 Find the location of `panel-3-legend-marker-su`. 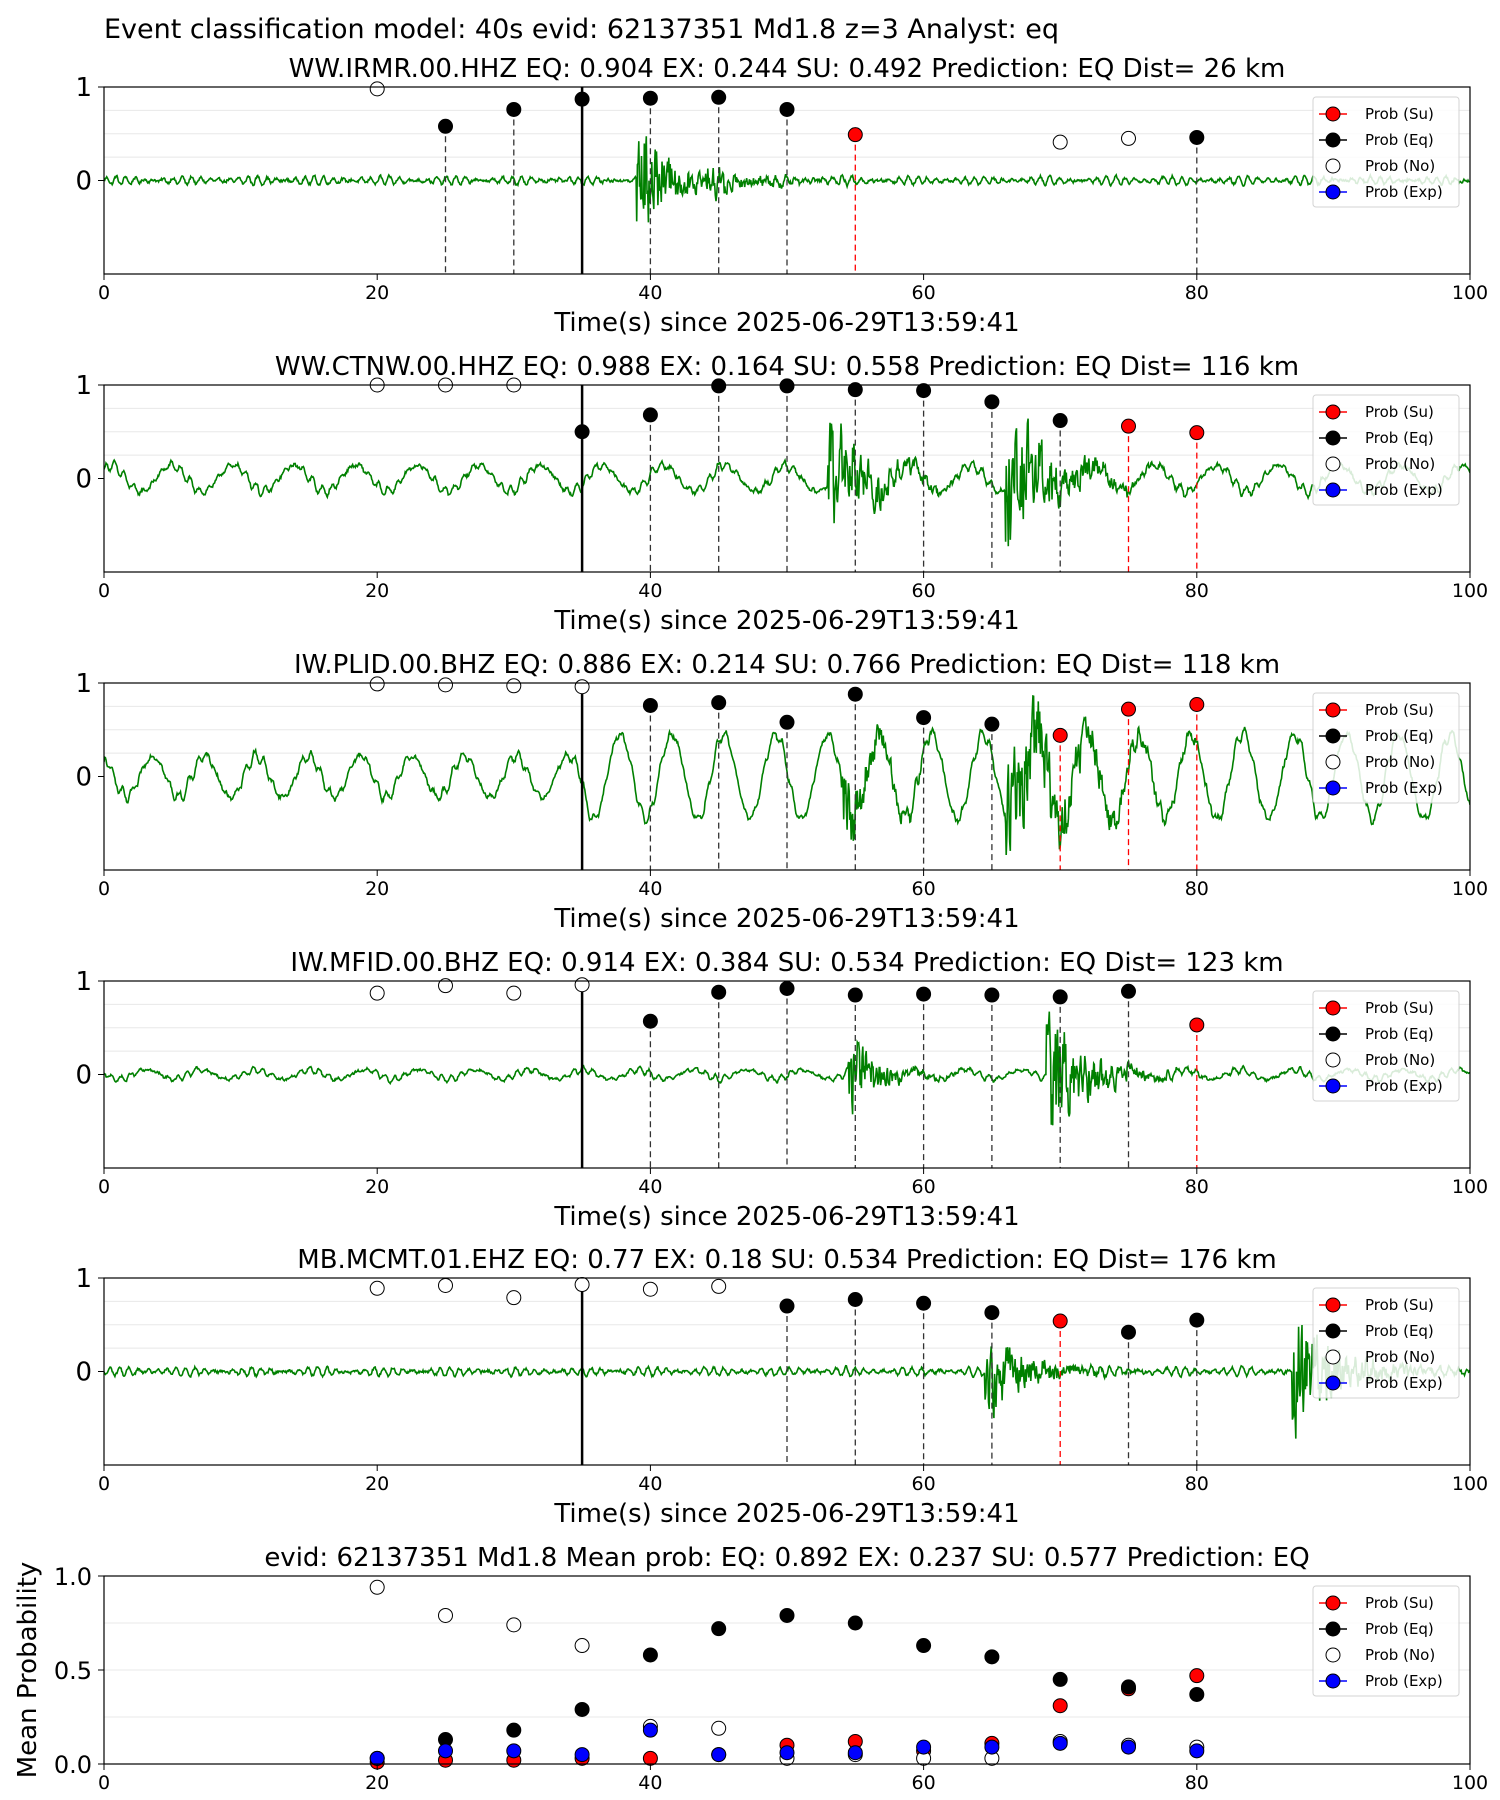

panel-3-legend-marker-su is located at coordinates (1333, 710).